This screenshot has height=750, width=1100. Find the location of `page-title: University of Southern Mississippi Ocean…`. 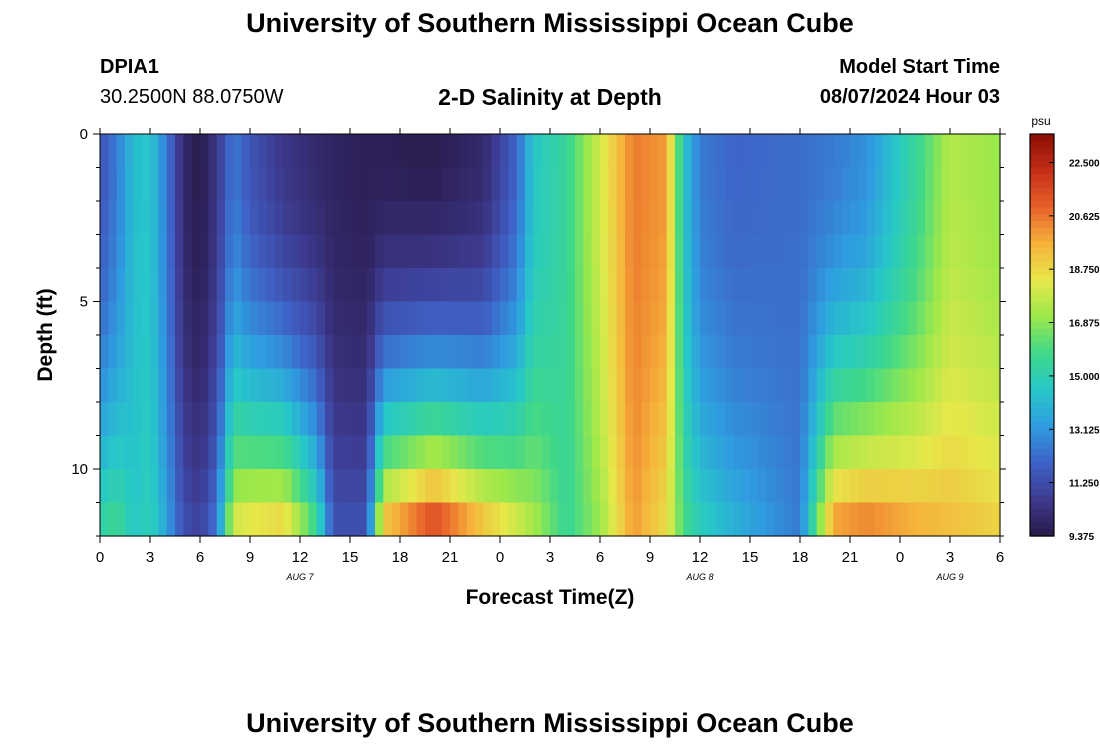

page-title: University of Southern Mississippi Ocean… is located at coordinates (550, 23).